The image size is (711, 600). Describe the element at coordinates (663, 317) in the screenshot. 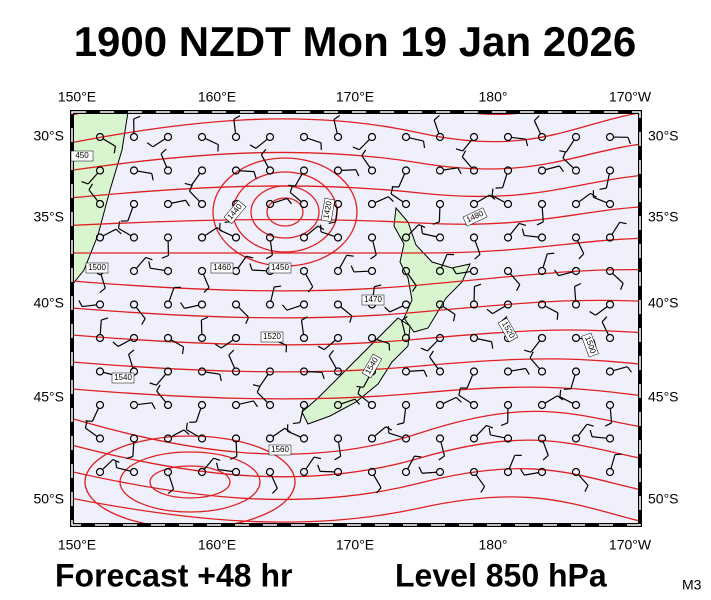

I see `right-axis: 30°S 35°S 40°S 45°S 50°S` at that location.